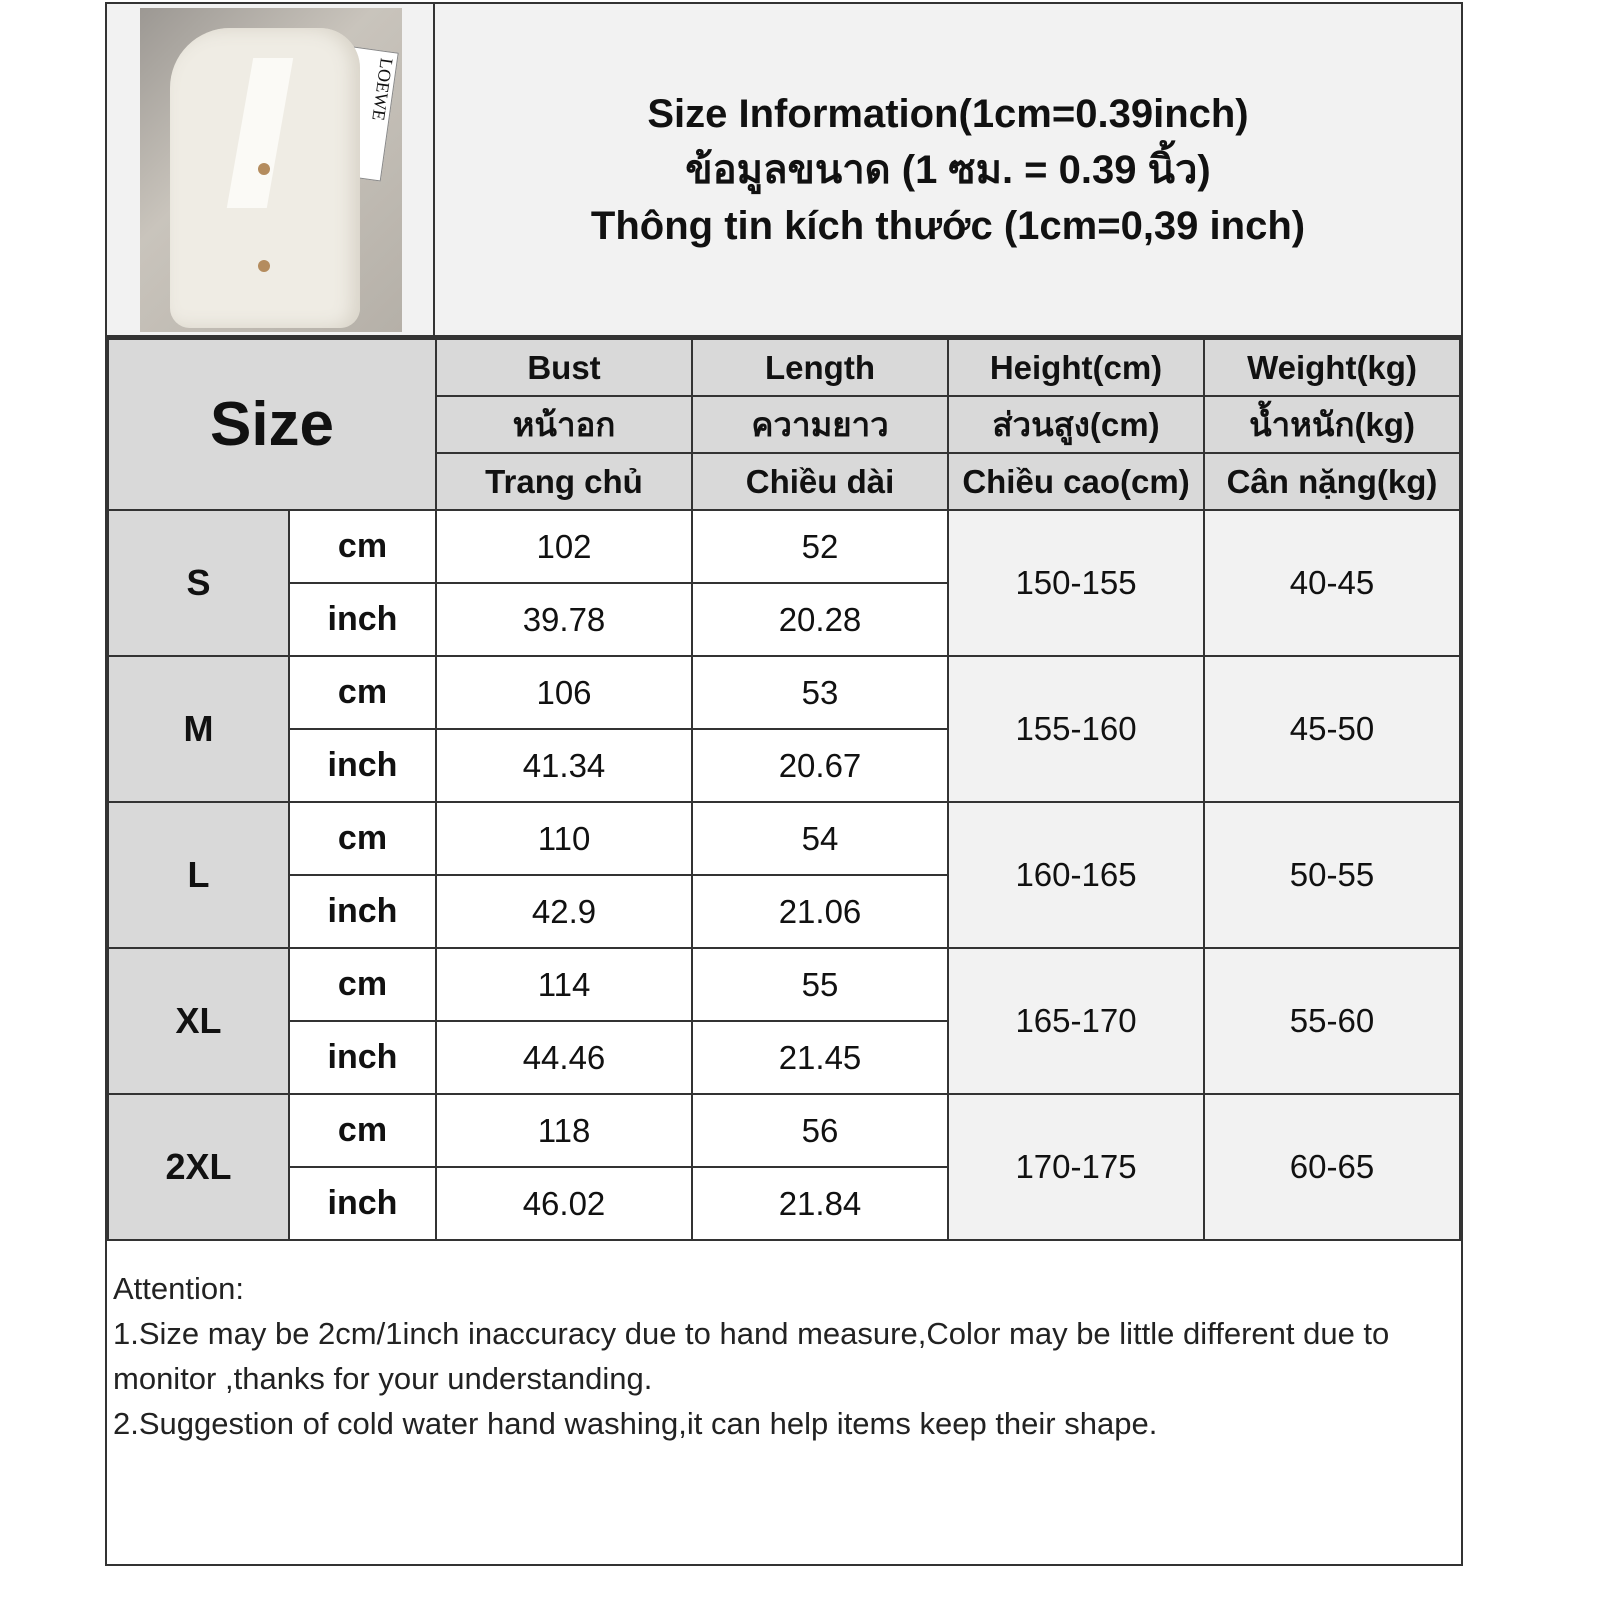  Describe the element at coordinates (820, 1203) in the screenshot. I see `length-value: 21.84` at that location.